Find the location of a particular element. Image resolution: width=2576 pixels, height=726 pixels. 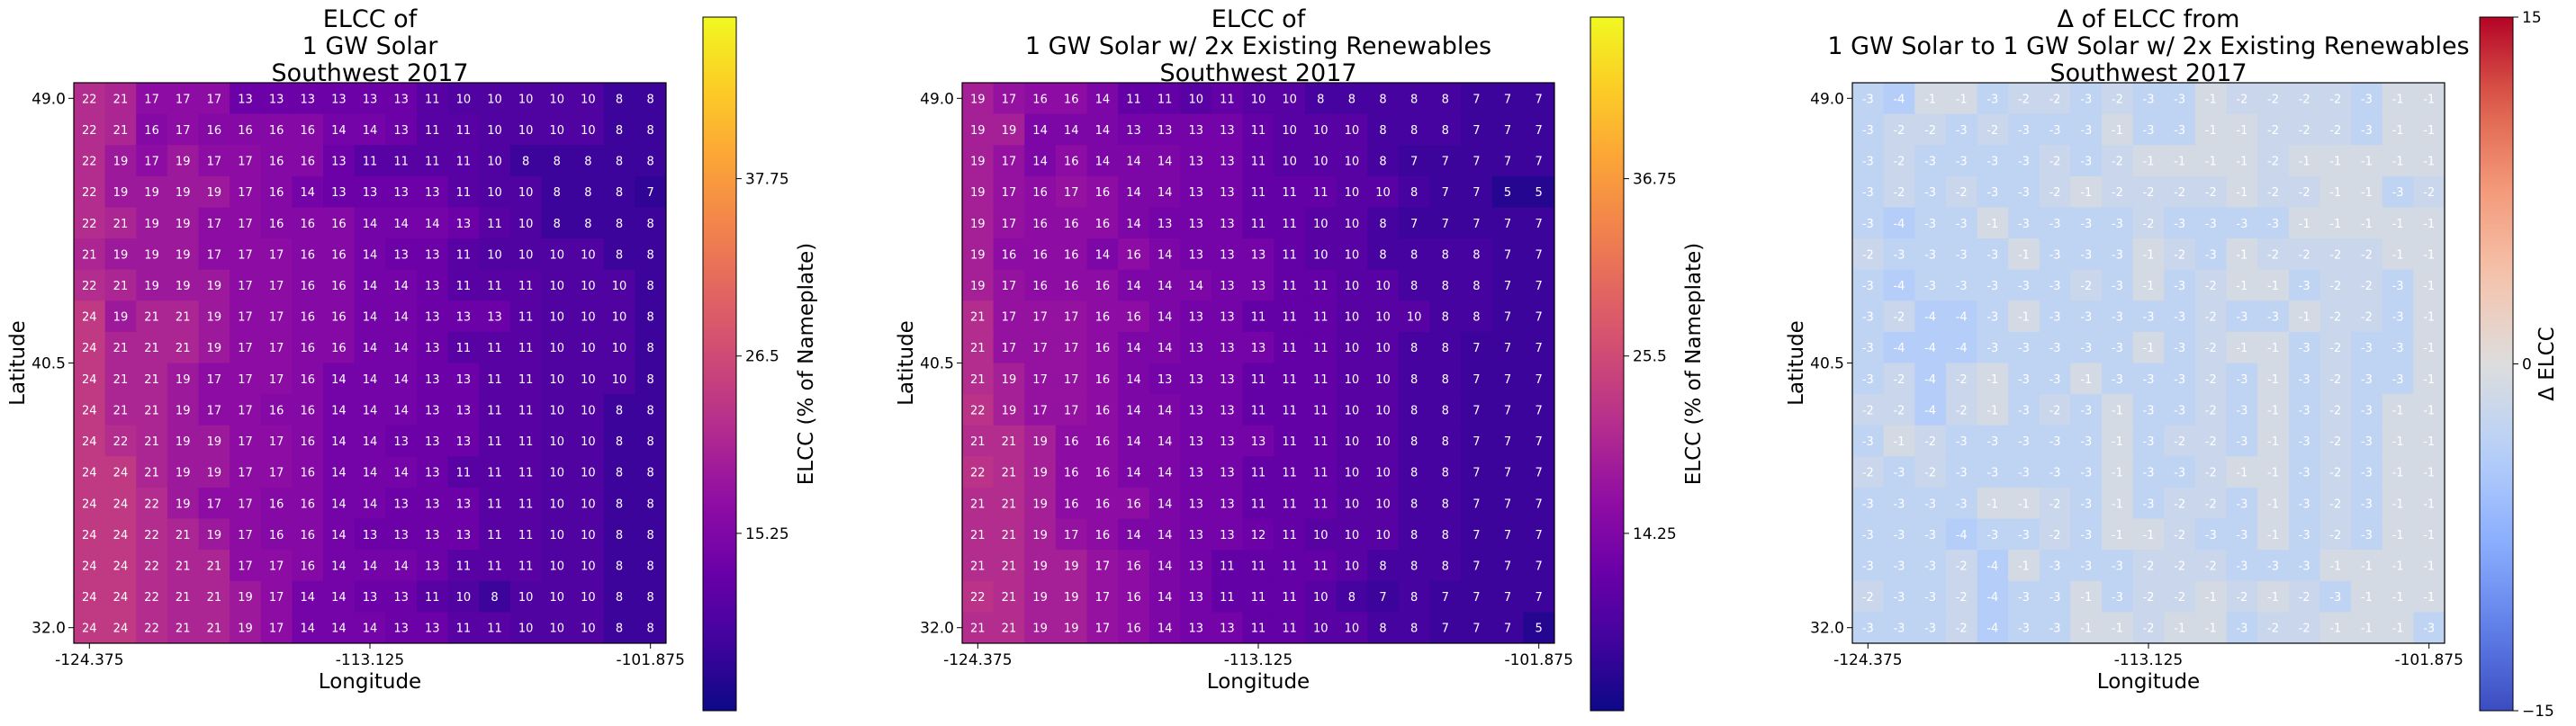

cell-value-label: 22 is located at coordinates (89, 286).